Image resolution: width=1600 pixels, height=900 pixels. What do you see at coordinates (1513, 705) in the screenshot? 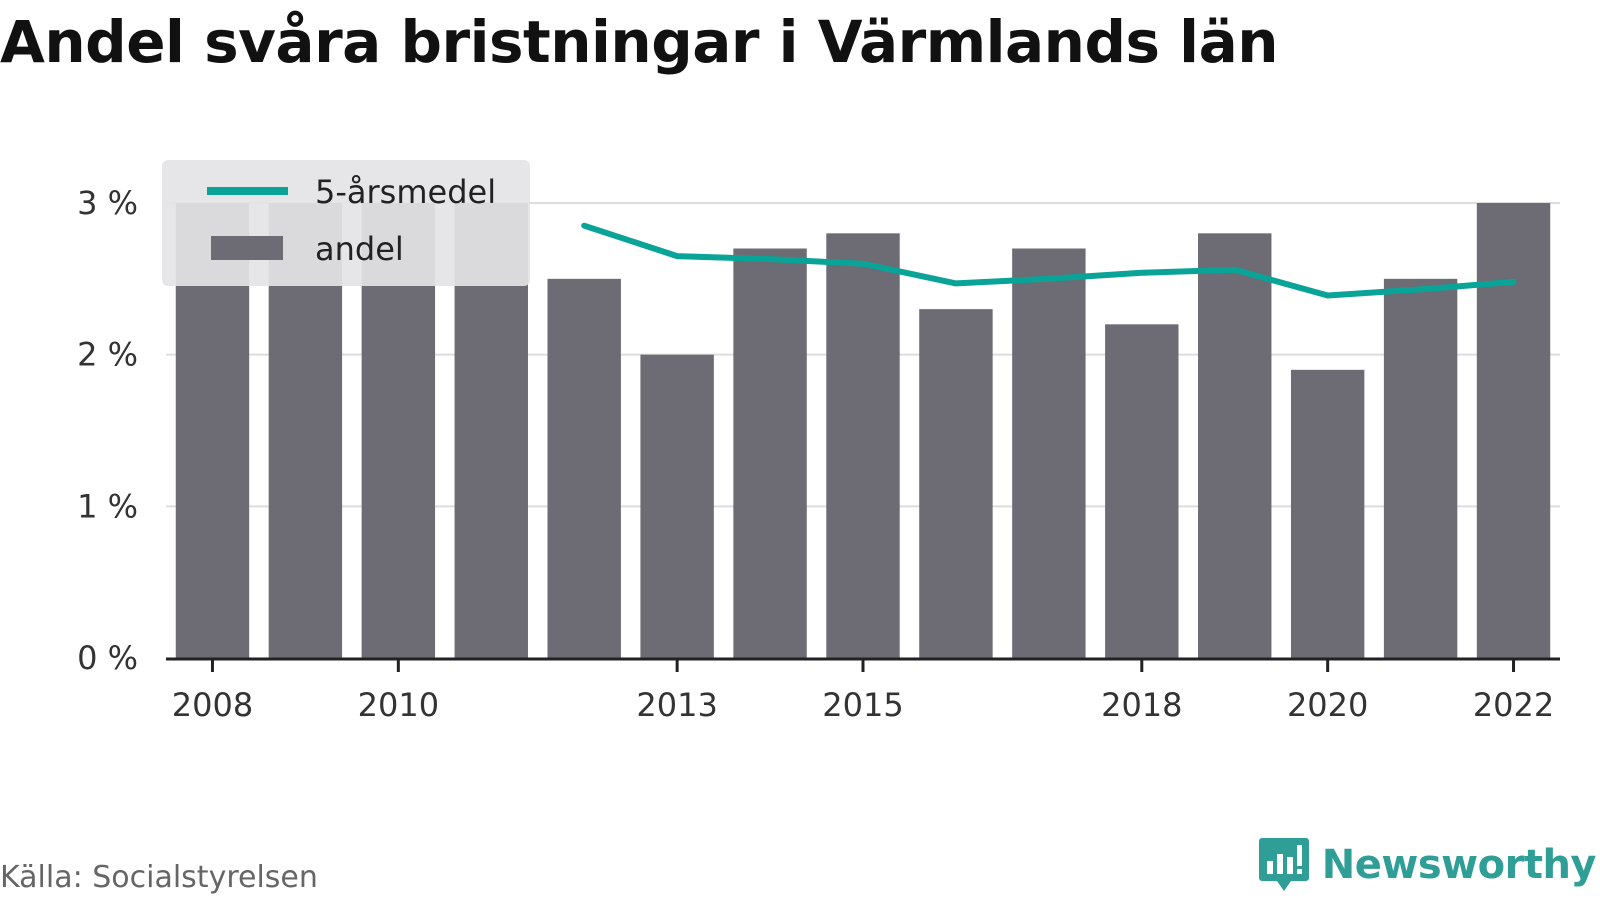
I see `x-tick-label: 2022` at bounding box center [1513, 705].